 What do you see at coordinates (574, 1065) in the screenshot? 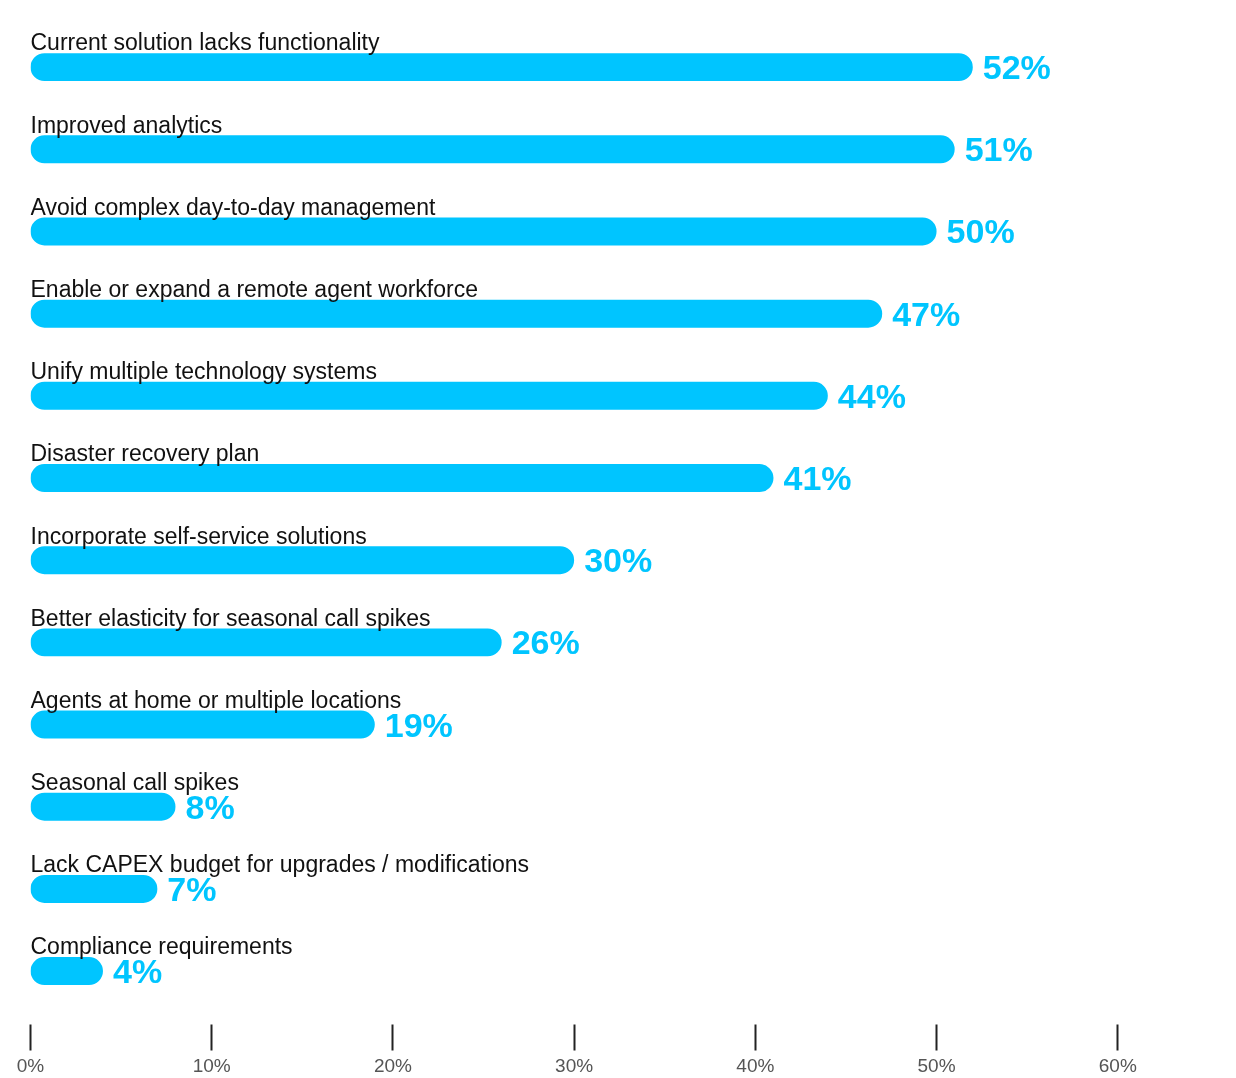
I see `x-tick-label: 30%` at bounding box center [574, 1065].